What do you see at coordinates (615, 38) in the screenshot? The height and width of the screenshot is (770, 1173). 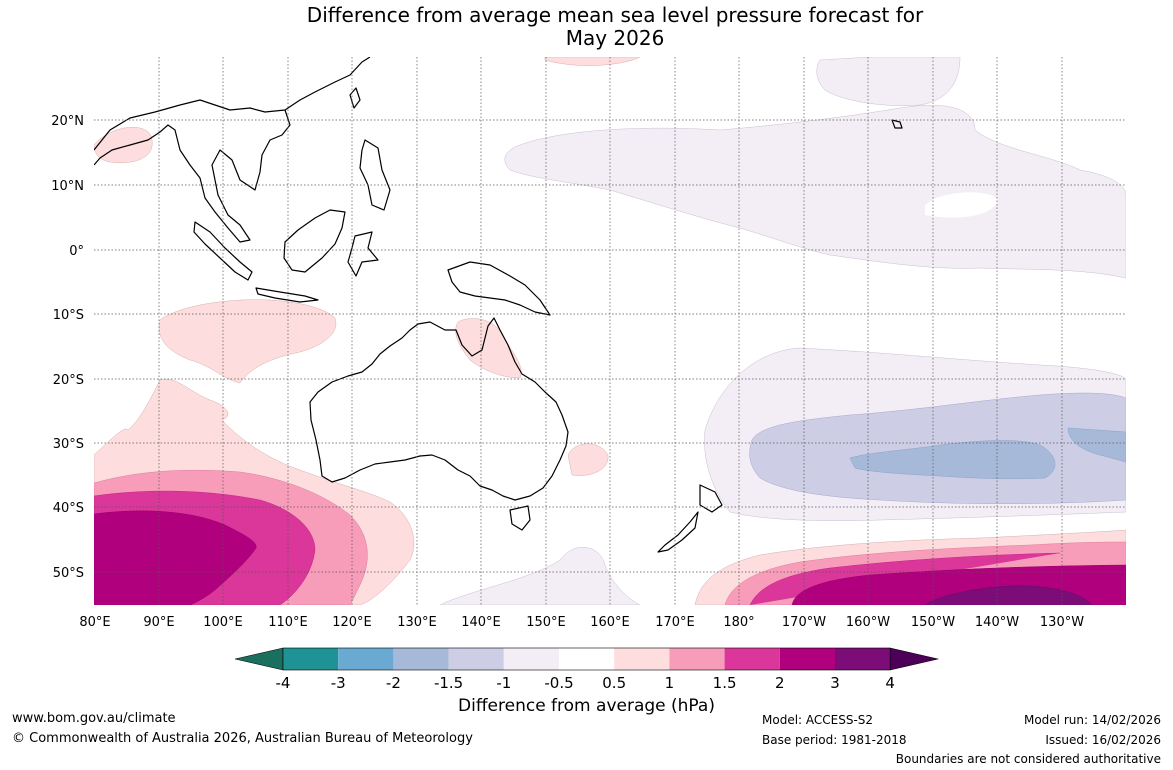 I see `title-line-2: May 2026` at bounding box center [615, 38].